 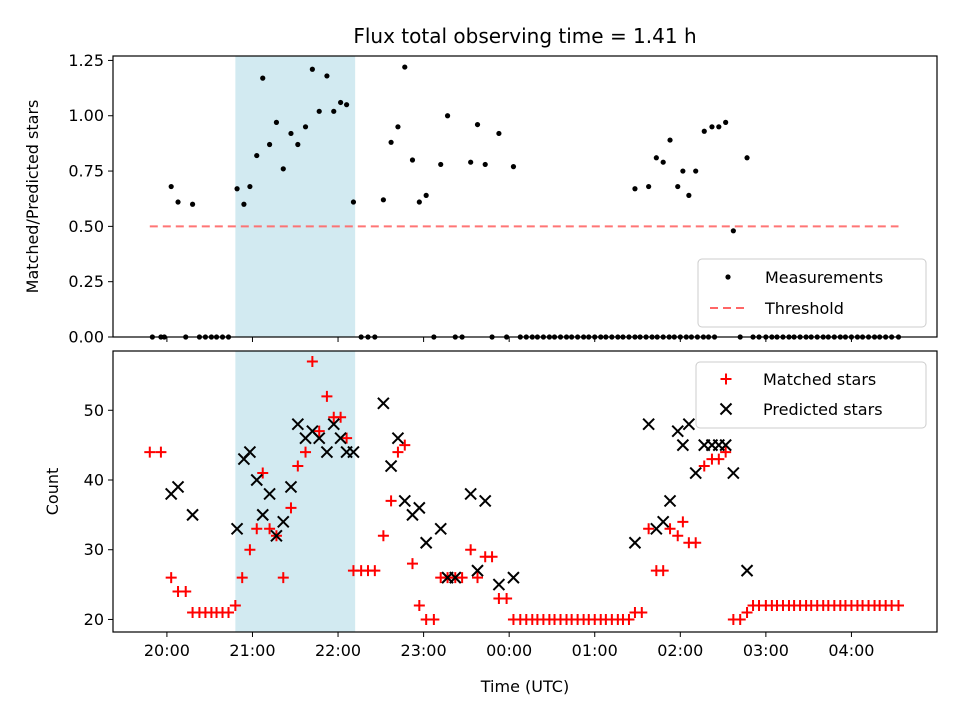 I want to click on chart-title: Flux total observing time = 1.41 h, so click(x=524, y=36).